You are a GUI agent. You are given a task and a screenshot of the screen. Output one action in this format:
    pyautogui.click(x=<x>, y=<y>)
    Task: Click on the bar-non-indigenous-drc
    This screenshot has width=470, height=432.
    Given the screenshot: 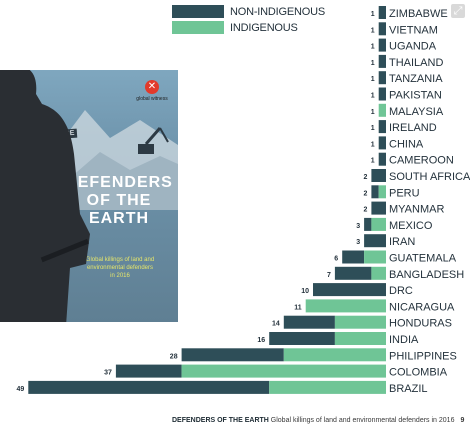 What is the action you would take?
    pyautogui.click(x=349, y=290)
    